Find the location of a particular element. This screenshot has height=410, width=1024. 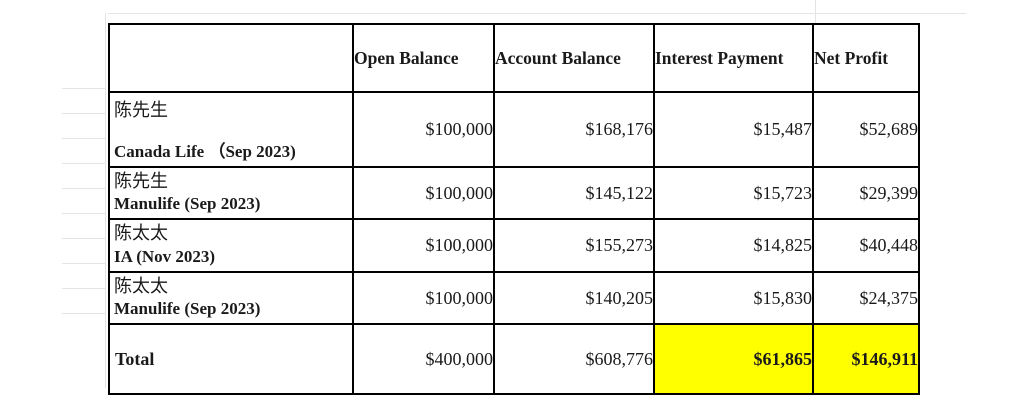

column-header-net-profit: Net Profit is located at coordinates (866, 58).